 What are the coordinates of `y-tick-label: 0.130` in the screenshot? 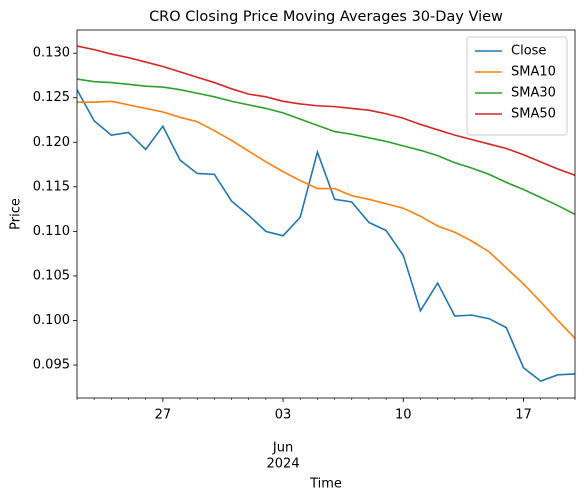 It's located at (51, 53).